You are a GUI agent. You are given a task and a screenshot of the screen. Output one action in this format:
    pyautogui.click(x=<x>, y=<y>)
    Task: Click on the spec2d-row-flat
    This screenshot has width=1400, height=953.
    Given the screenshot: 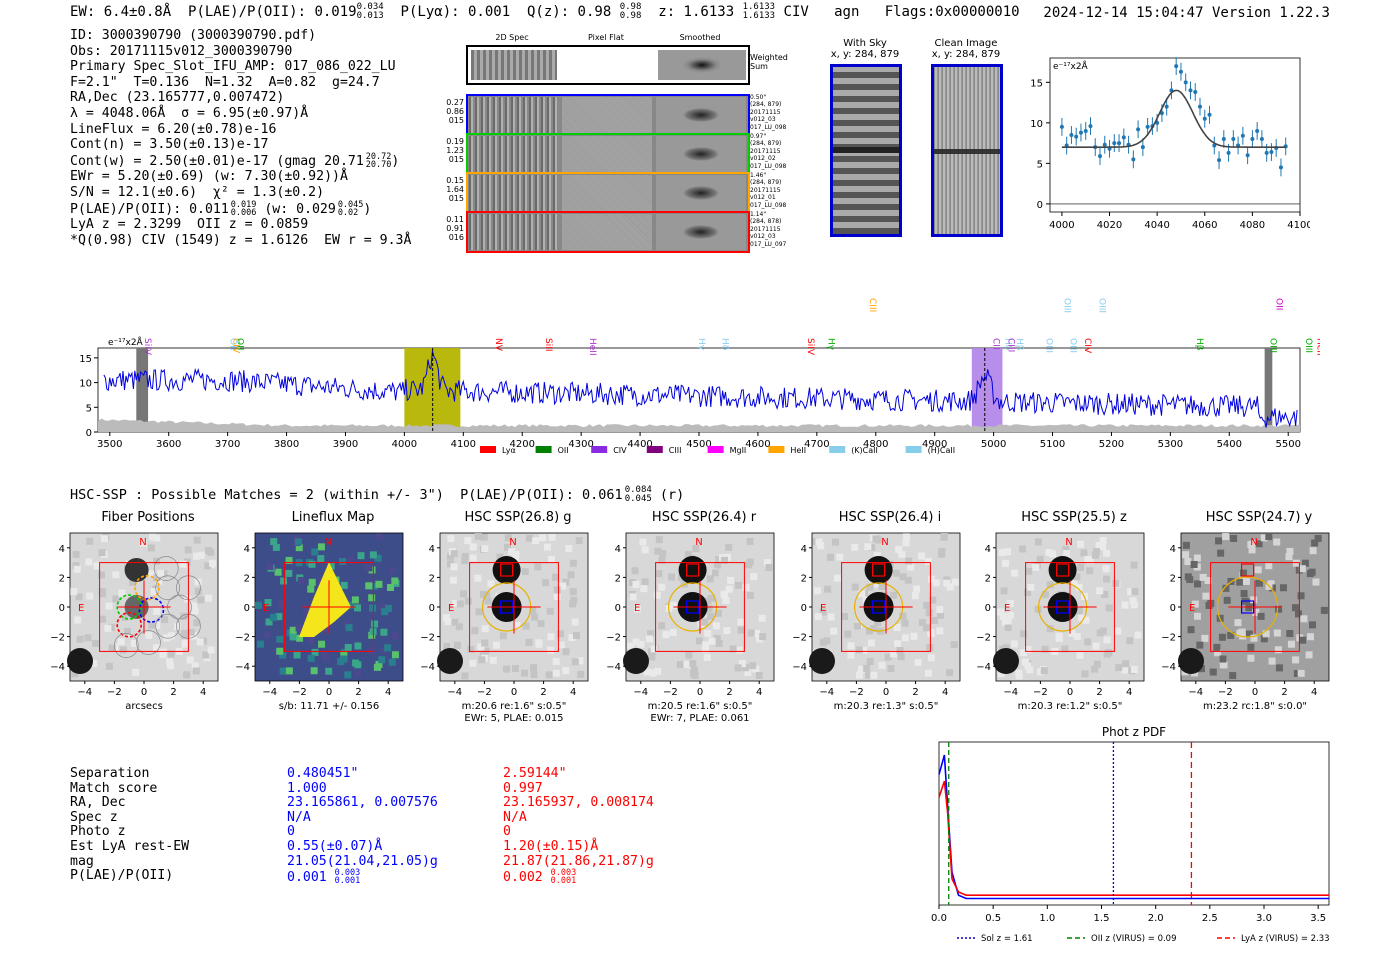 What is the action you would take?
    pyautogui.click(x=607, y=154)
    